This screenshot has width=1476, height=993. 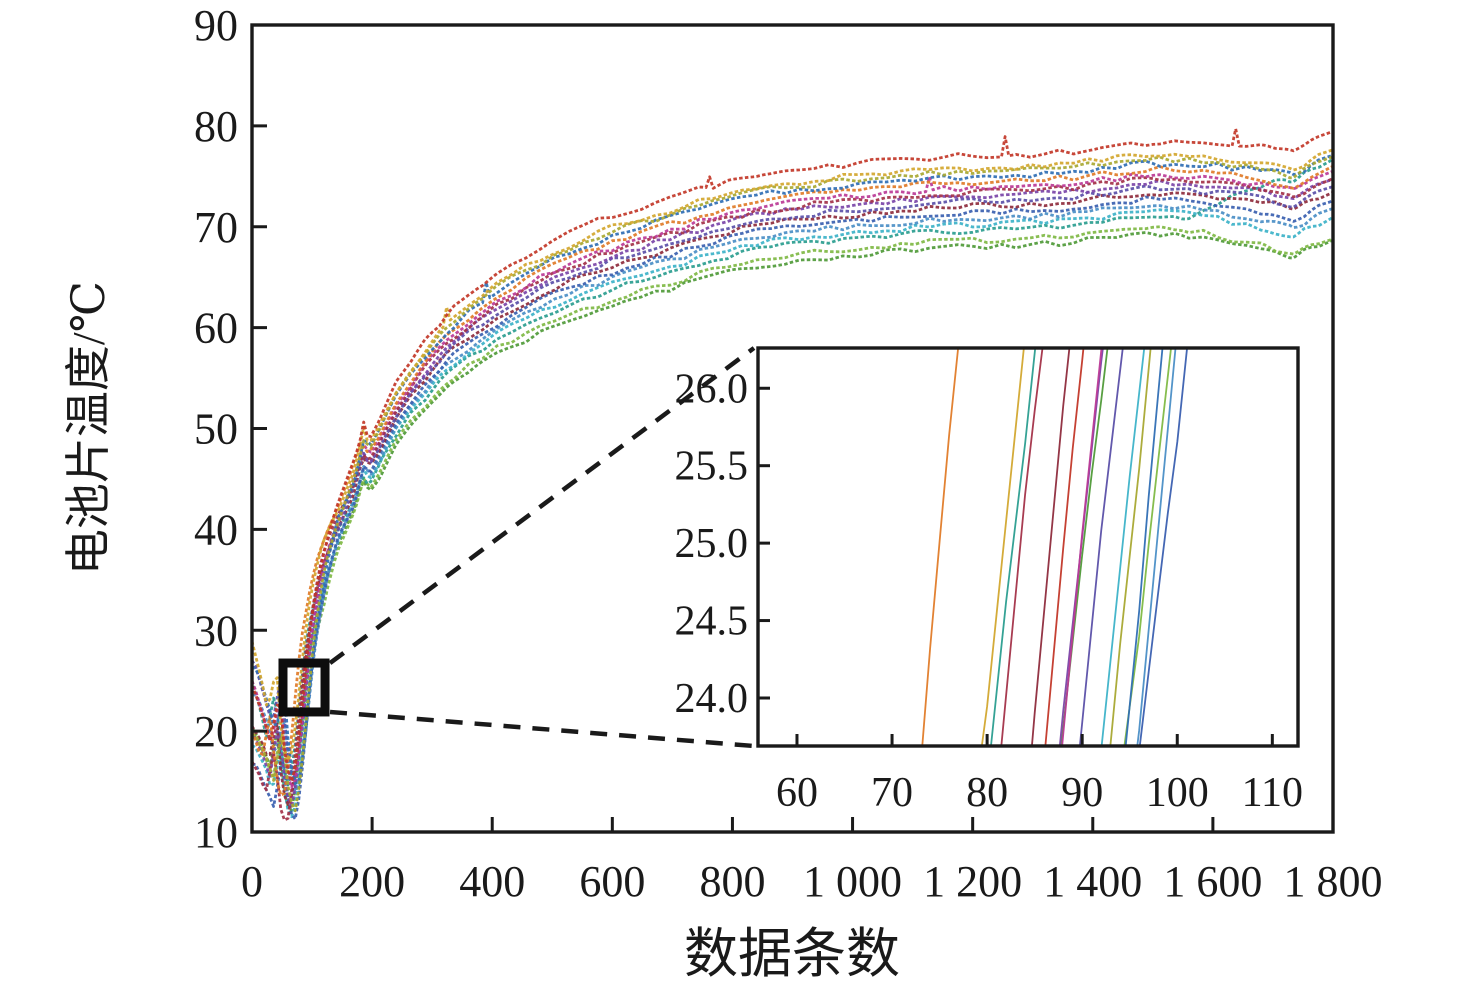 What do you see at coordinates (1212, 881) in the screenshot?
I see `x-tick-label: 1 600` at bounding box center [1212, 881].